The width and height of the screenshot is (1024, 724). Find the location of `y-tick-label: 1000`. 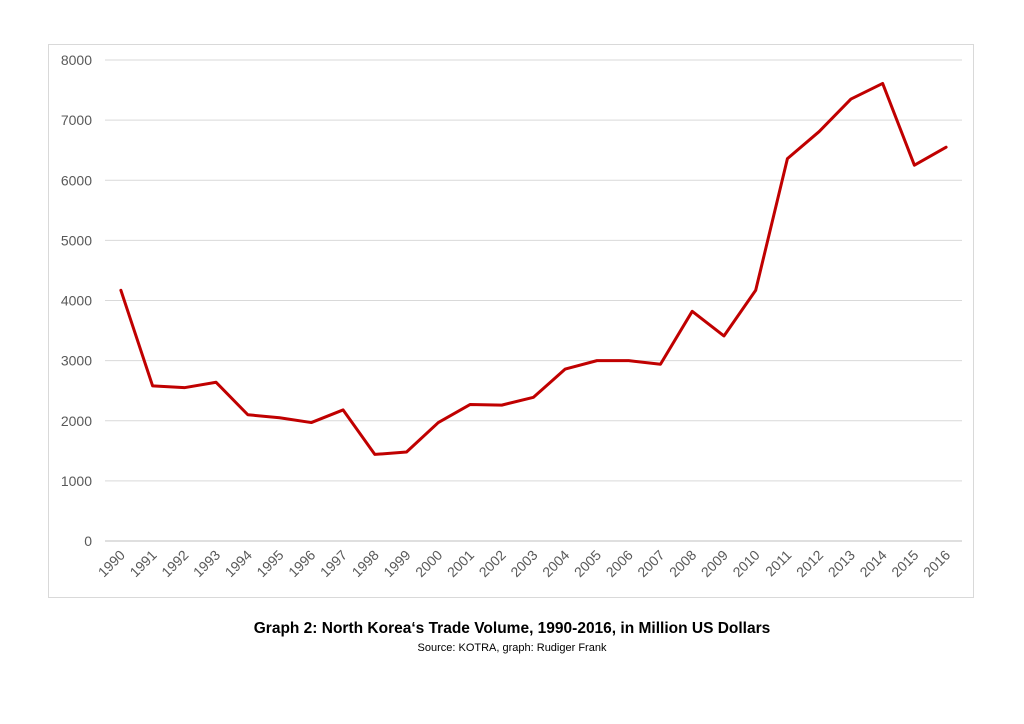

y-tick-label: 1000 is located at coordinates (76, 481).